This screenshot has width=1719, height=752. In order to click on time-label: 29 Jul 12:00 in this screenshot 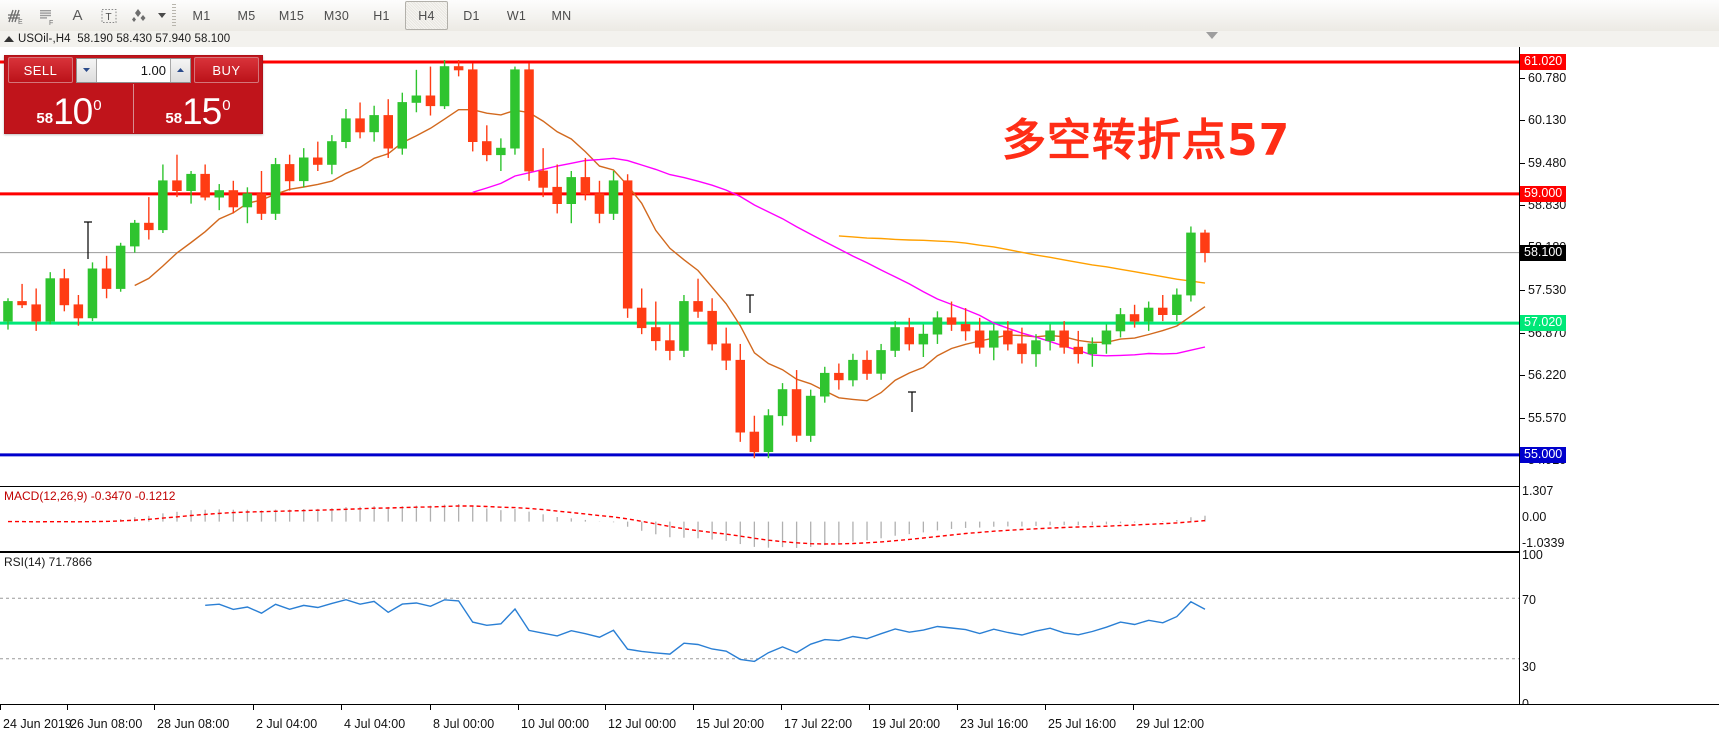, I will do `click(1170, 724)`.